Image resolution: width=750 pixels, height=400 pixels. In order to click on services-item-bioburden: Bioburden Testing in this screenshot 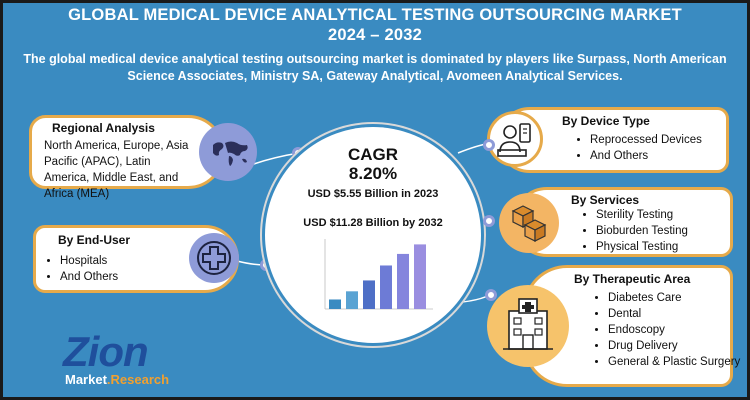, I will do `click(642, 231)`.